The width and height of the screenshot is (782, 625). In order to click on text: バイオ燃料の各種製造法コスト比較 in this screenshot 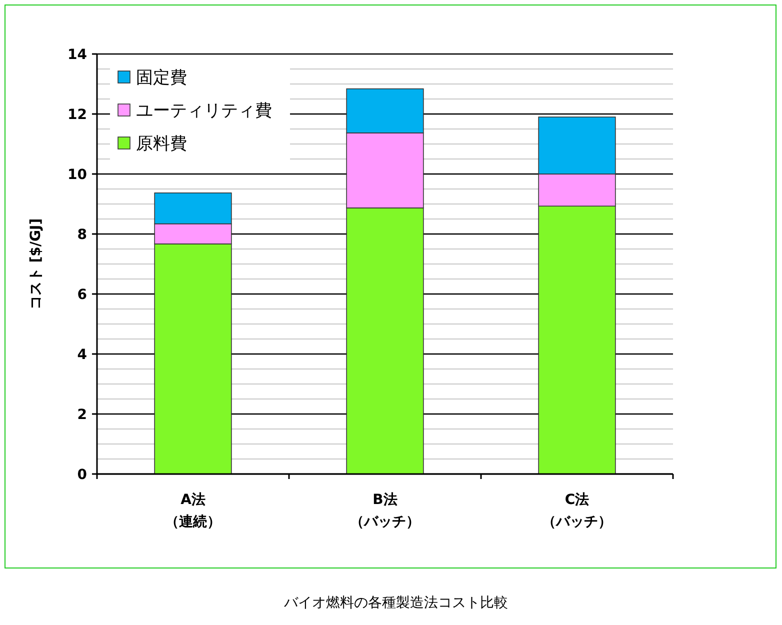, I will do `click(395, 603)`.